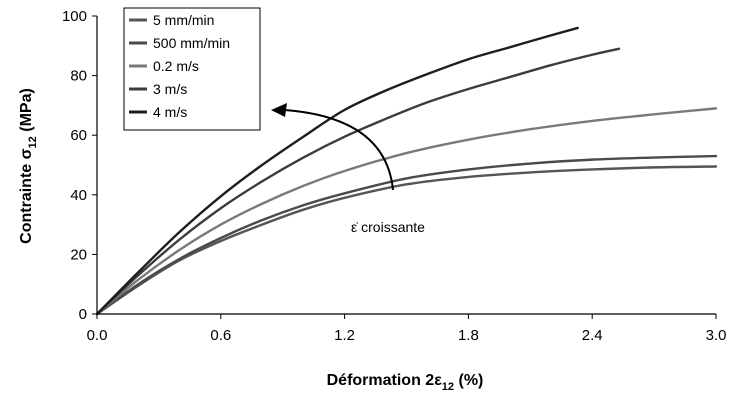 Image resolution: width=734 pixels, height=394 pixels. Describe the element at coordinates (279, 110) in the screenshot. I see `annotation-arrowhead` at that location.